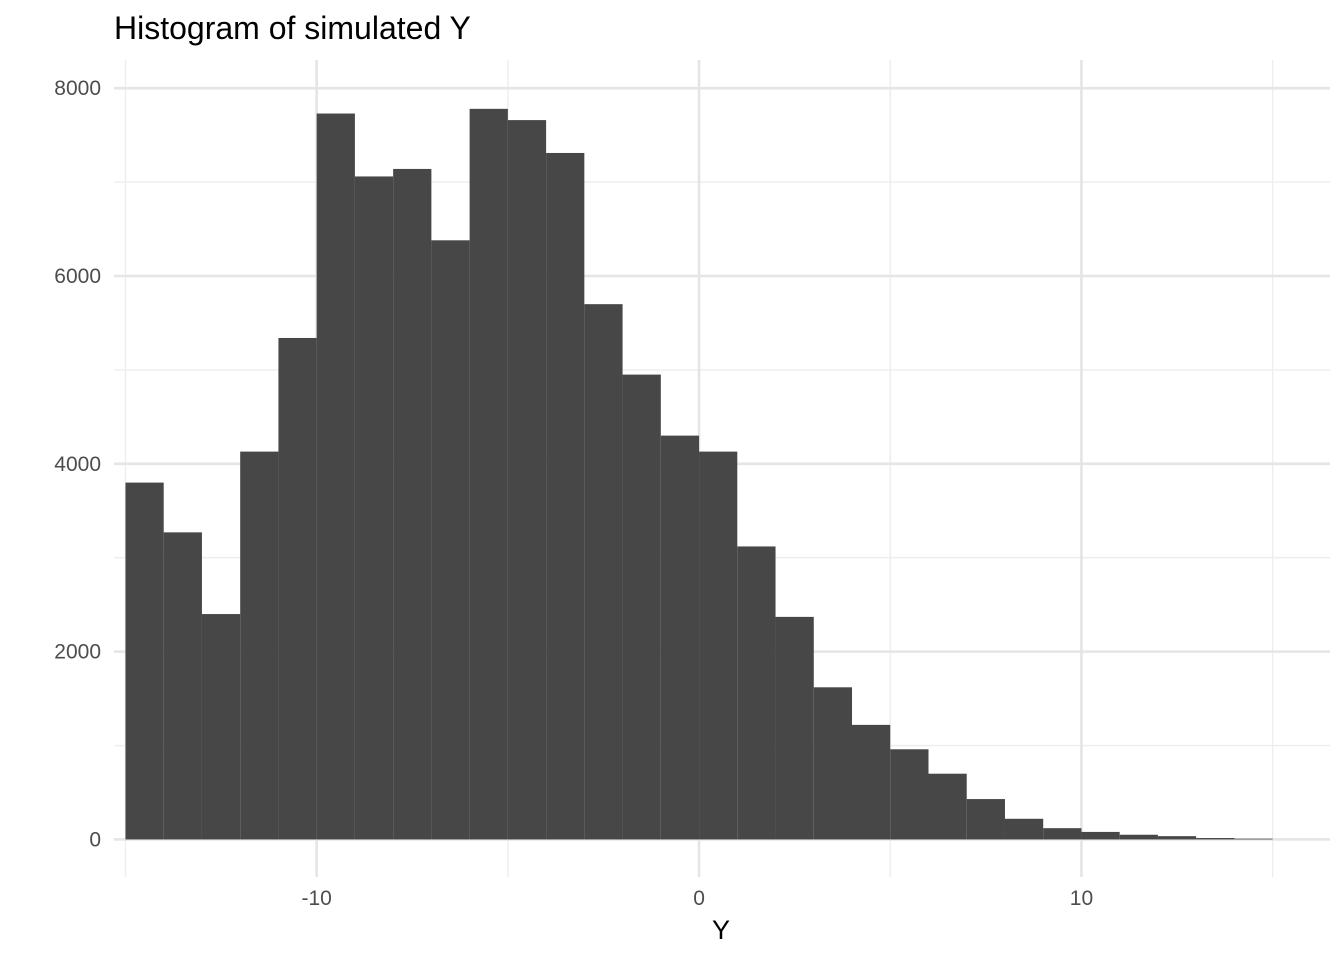 Image resolution: width=1344 pixels, height=960 pixels. Describe the element at coordinates (77, 88) in the screenshot. I see `y-tick-label: 8000` at that location.